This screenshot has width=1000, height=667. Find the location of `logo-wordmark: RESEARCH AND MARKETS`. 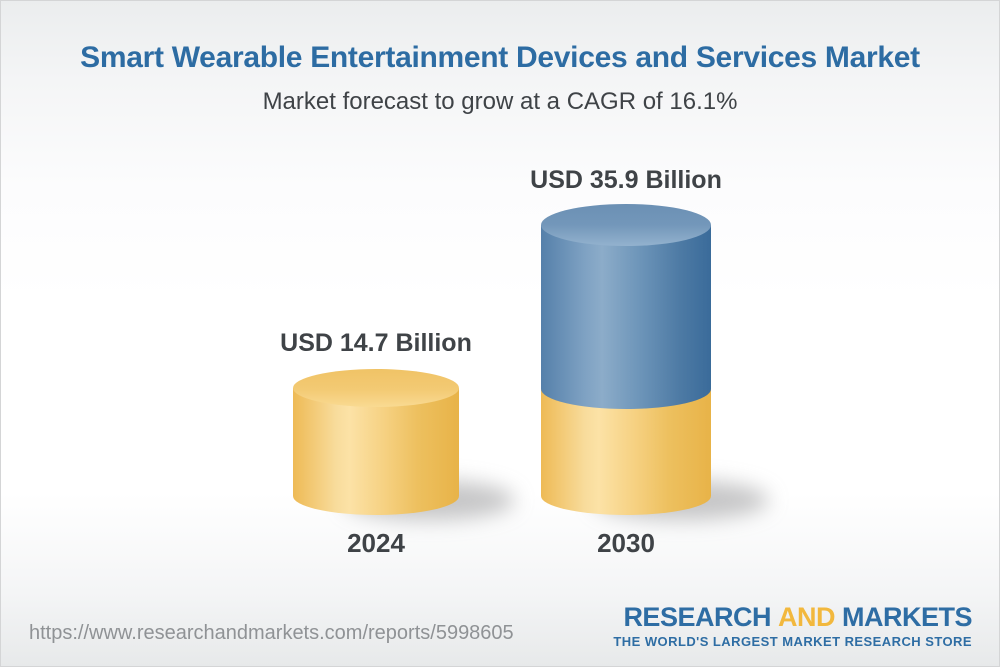

logo-wordmark: RESEARCH AND MARKETS is located at coordinates (792, 617).